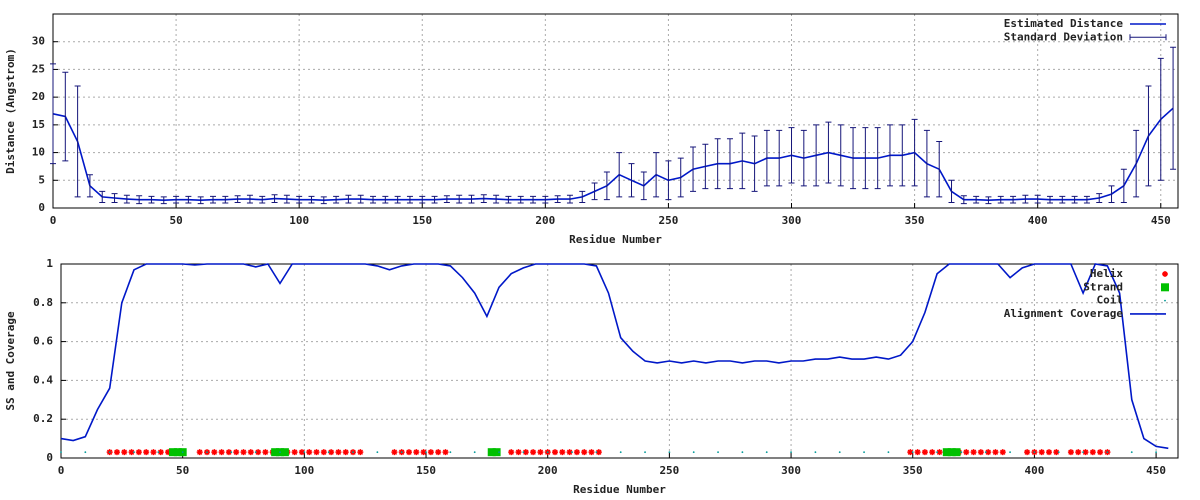 Image resolution: width=1200 pixels, height=500 pixels. I want to click on y-tick-label: 0, so click(41, 207).